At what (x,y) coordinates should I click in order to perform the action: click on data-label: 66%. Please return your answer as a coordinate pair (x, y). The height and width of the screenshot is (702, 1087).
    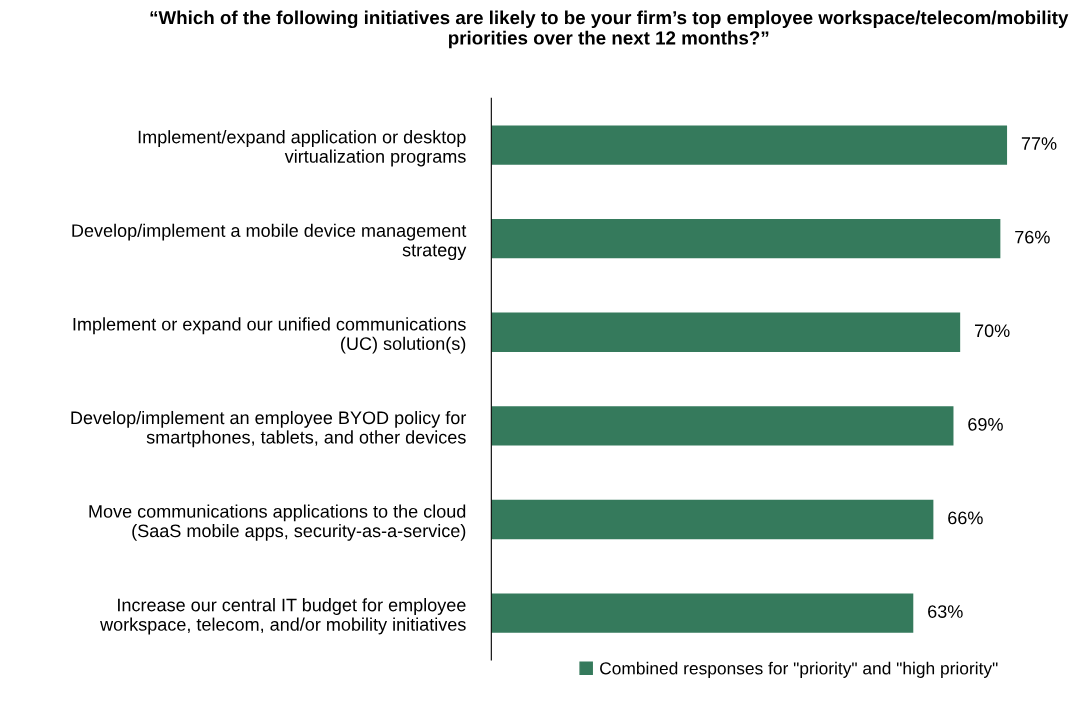
    Looking at the image, I should click on (965, 518).